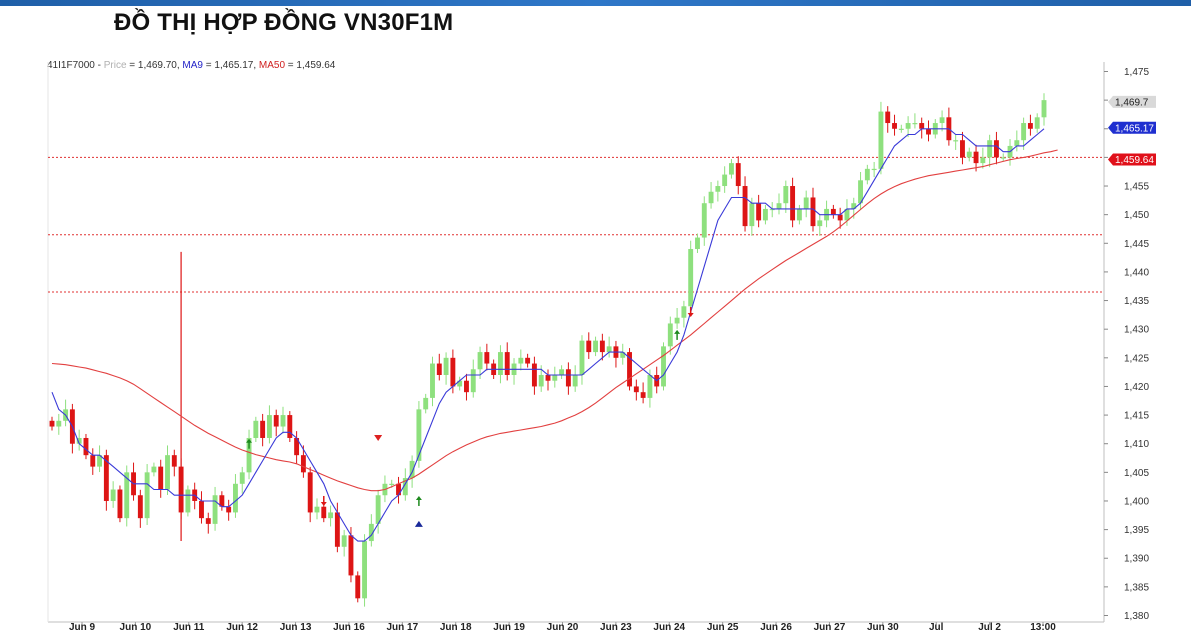 This screenshot has width=1191, height=635. Describe the element at coordinates (1136, 215) in the screenshot. I see `y-tick-label: 1,450` at that location.